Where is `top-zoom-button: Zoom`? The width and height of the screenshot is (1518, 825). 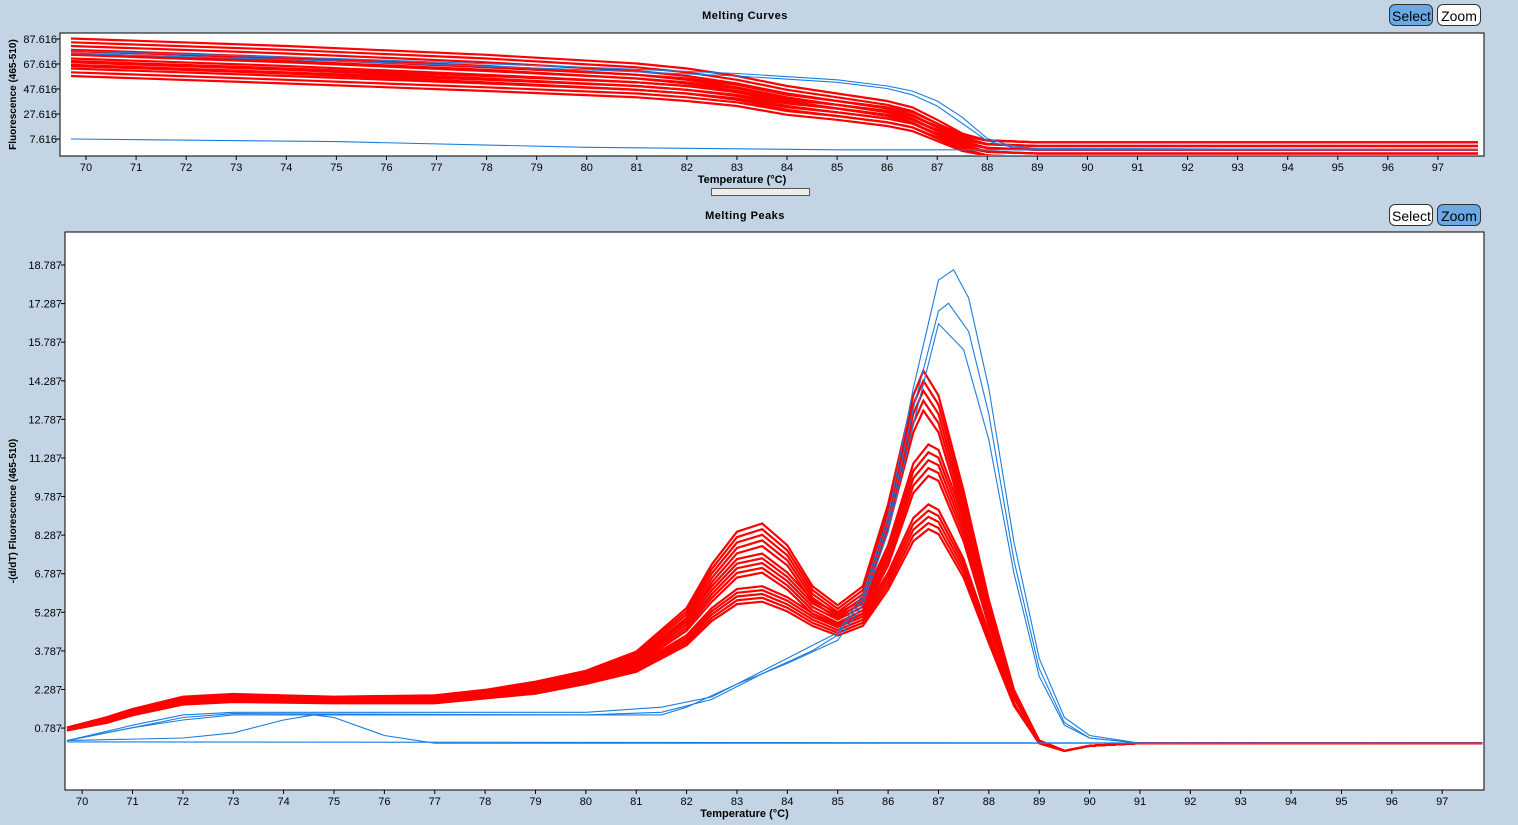 top-zoom-button: Zoom is located at coordinates (1459, 15).